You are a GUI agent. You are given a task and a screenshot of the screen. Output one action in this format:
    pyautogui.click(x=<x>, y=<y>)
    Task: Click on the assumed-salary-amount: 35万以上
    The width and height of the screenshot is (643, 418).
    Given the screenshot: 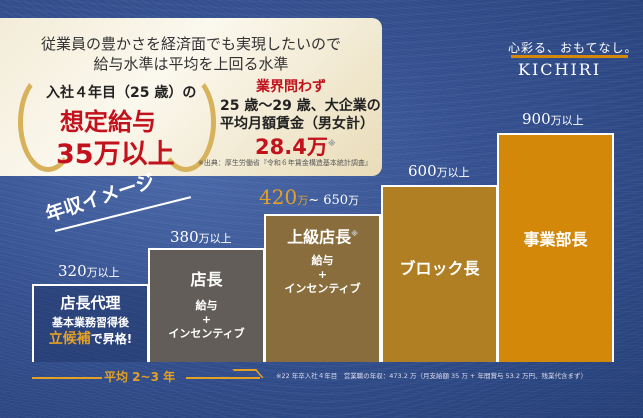 What is the action you would take?
    pyautogui.click(x=115, y=154)
    